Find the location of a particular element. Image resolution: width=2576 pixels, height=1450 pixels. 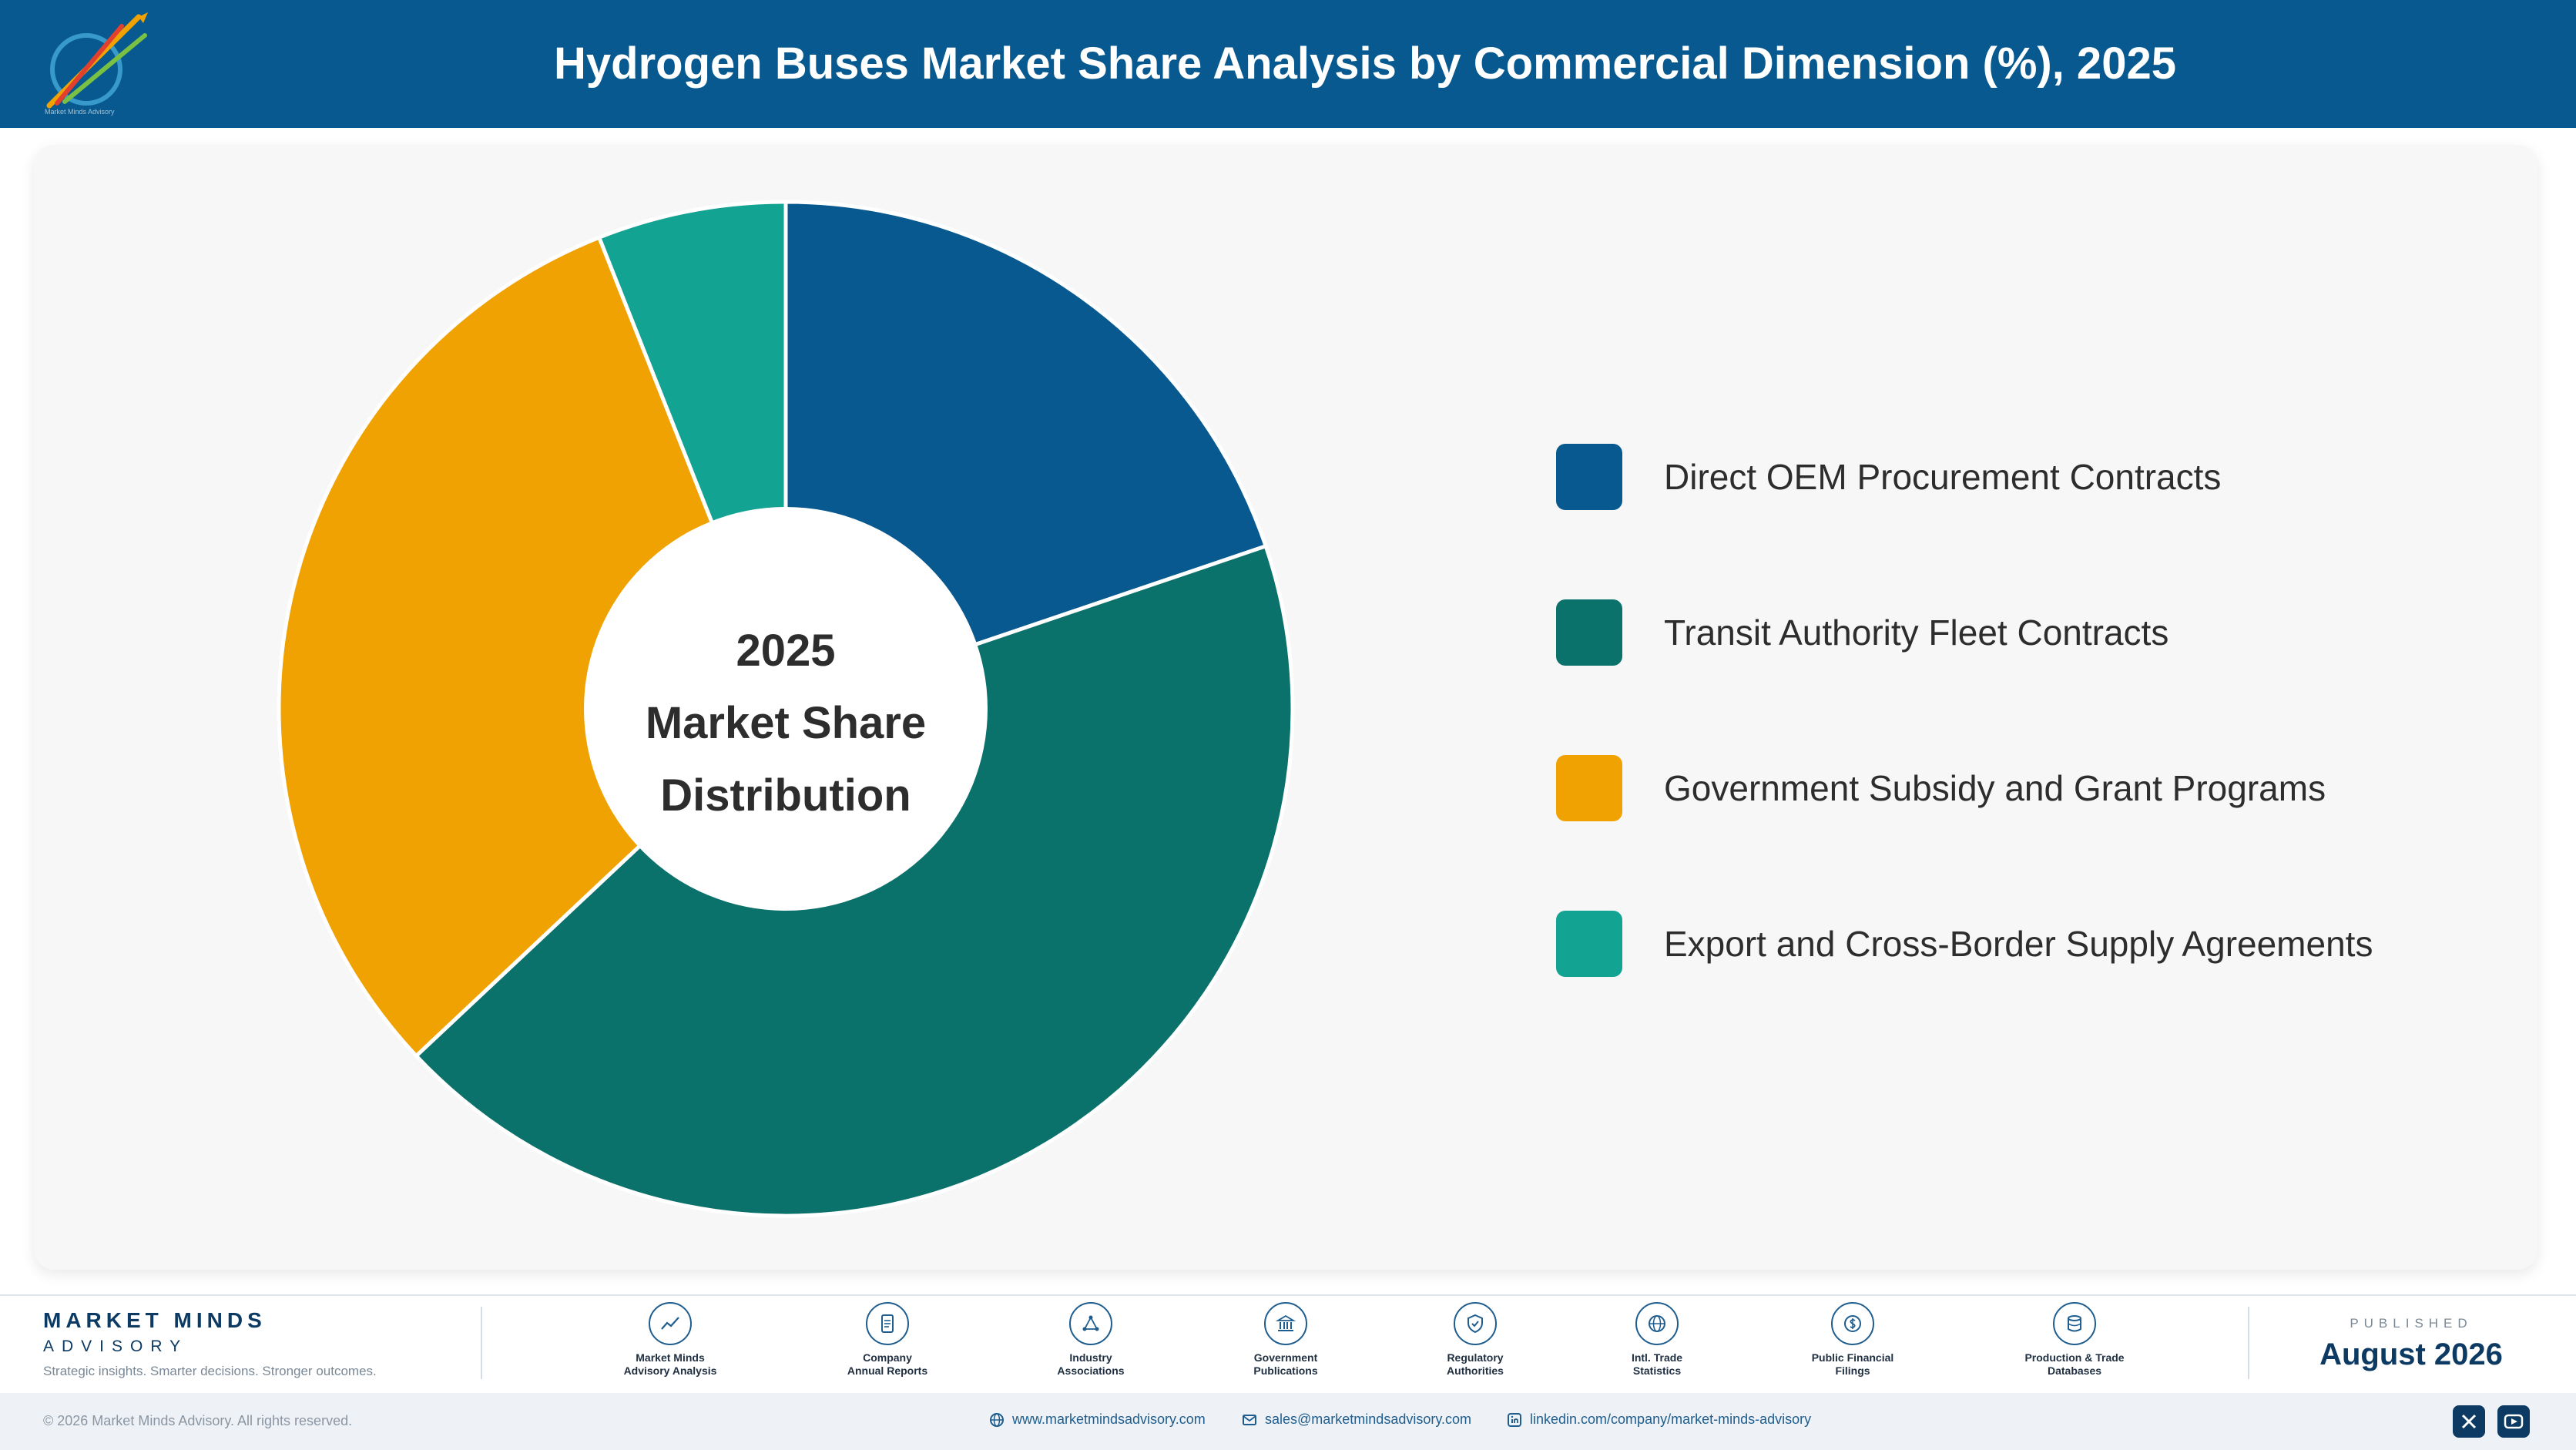

database-icon is located at coordinates (2074, 1323).